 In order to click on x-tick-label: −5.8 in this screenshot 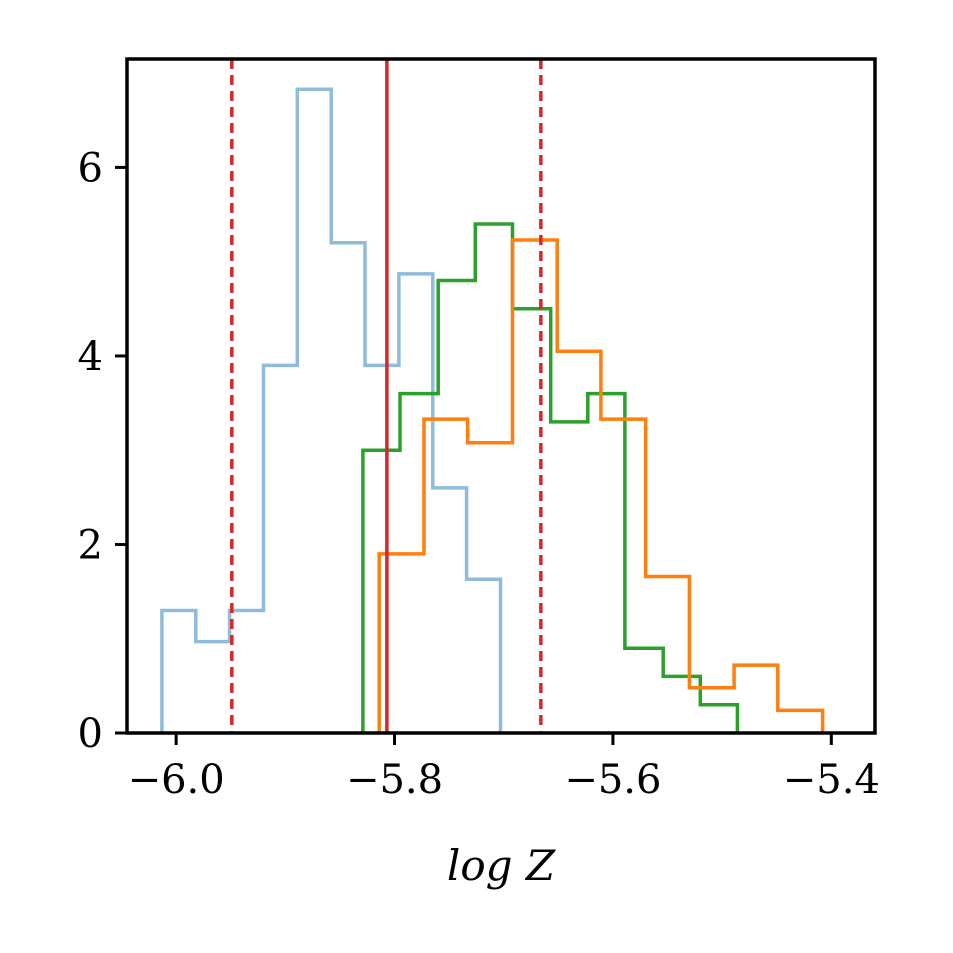, I will do `click(394, 780)`.